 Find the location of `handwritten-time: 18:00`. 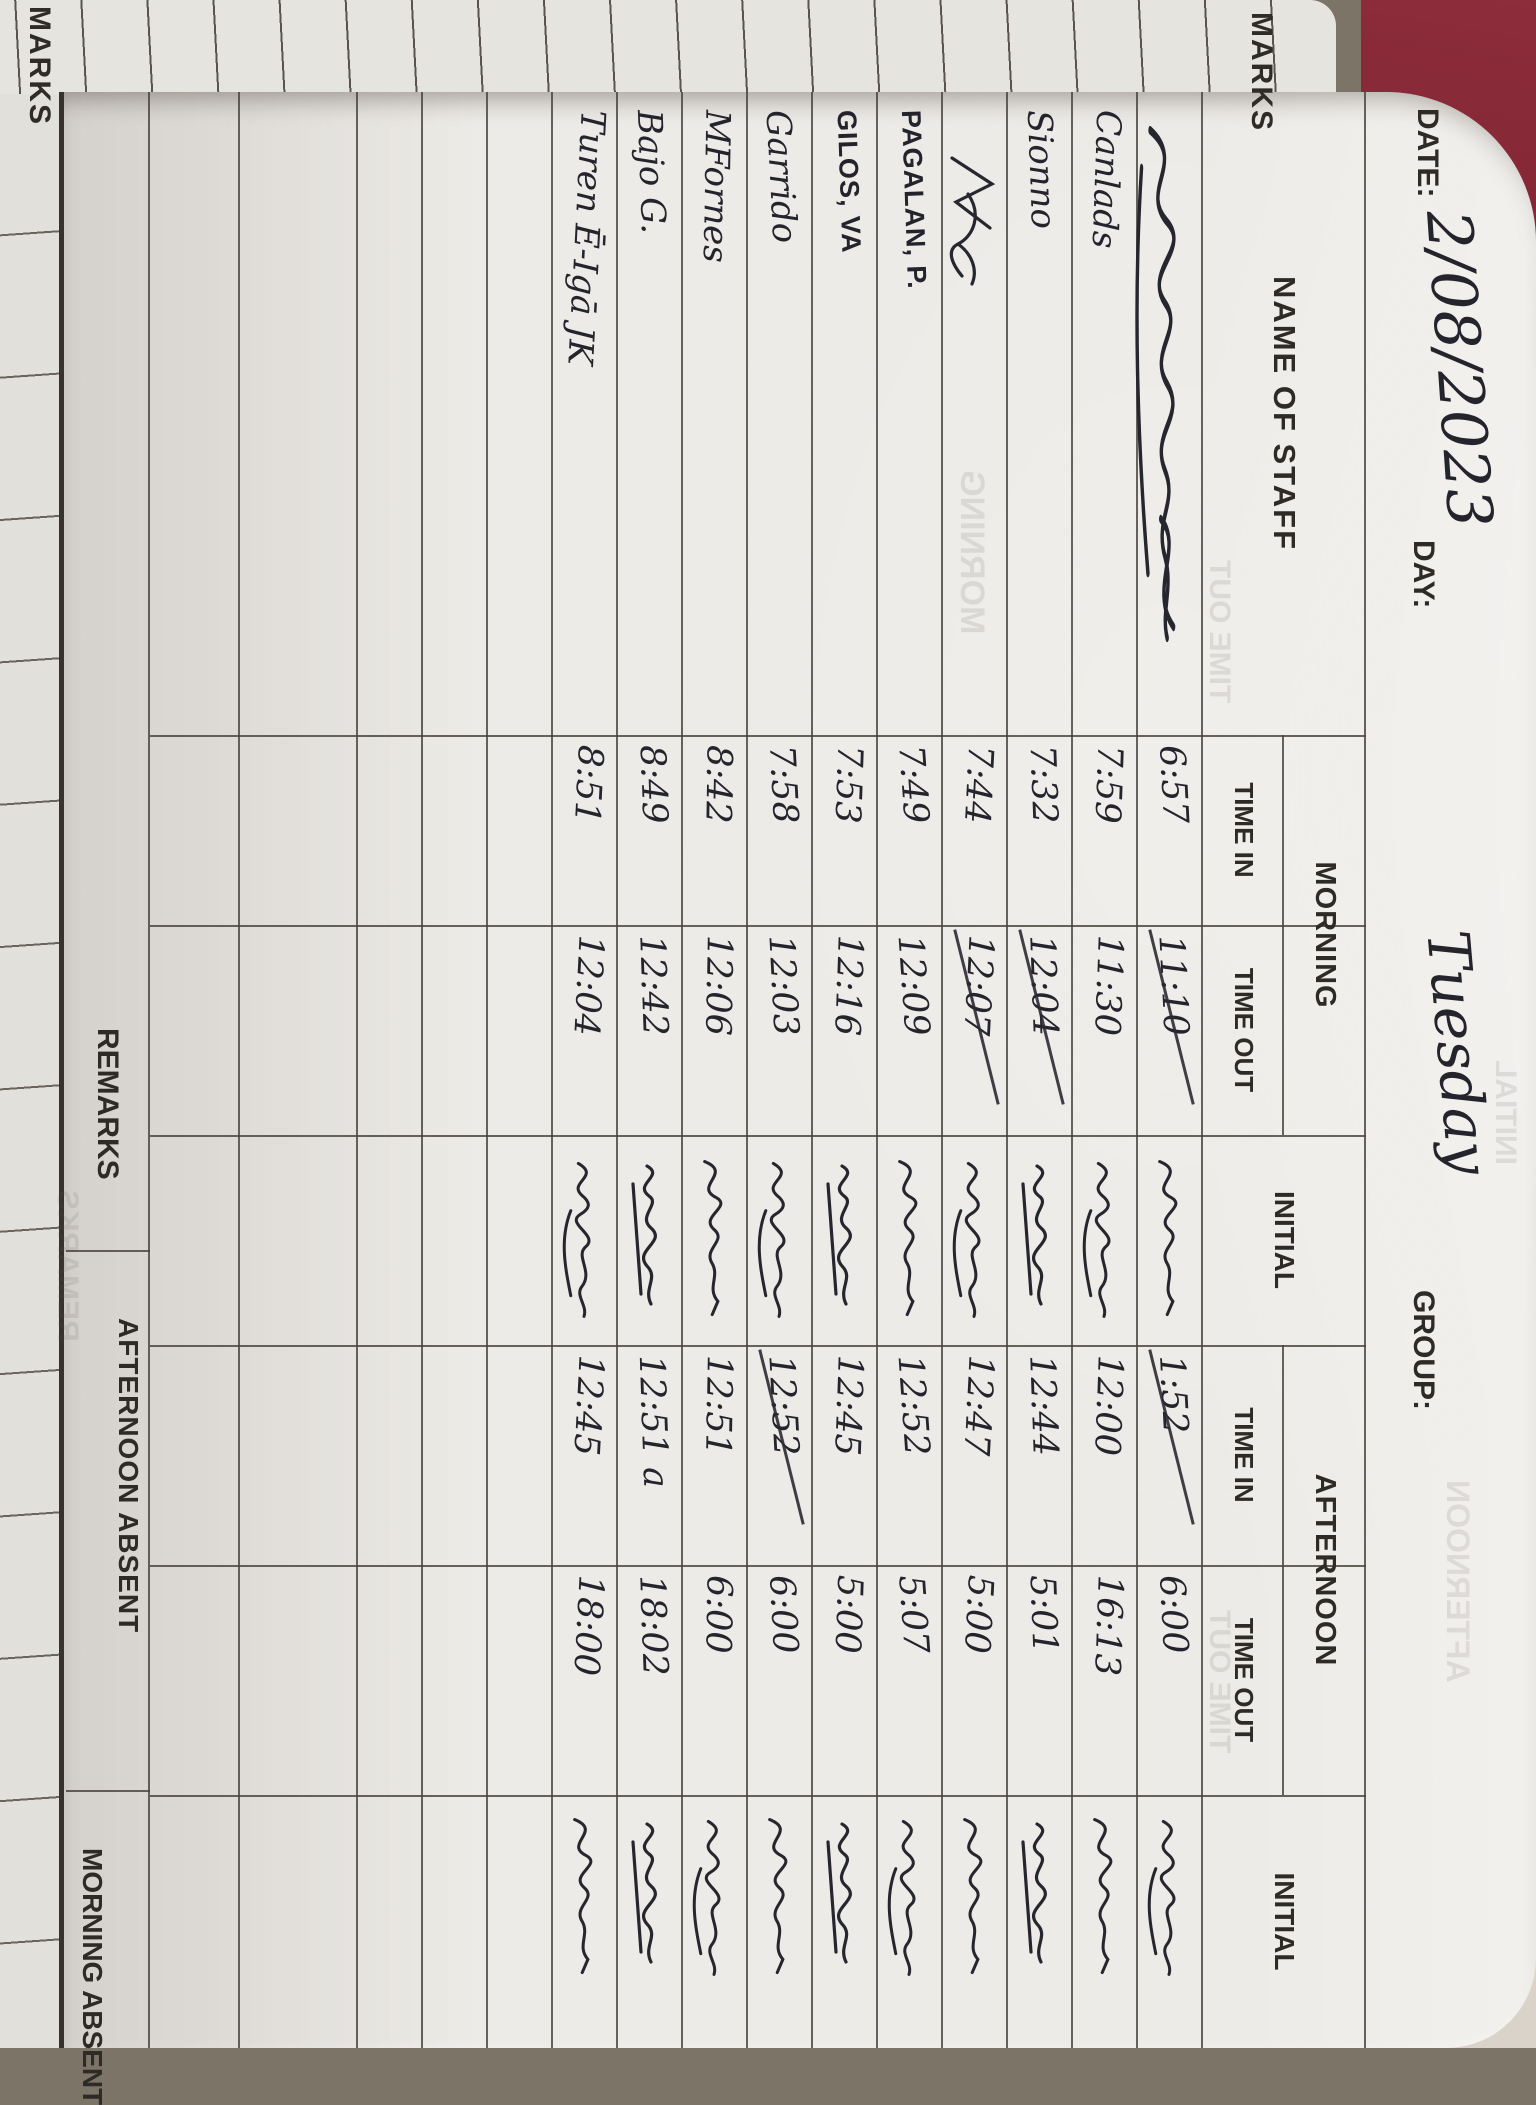

handwritten-time: 18:00 is located at coordinates (588, 1625).